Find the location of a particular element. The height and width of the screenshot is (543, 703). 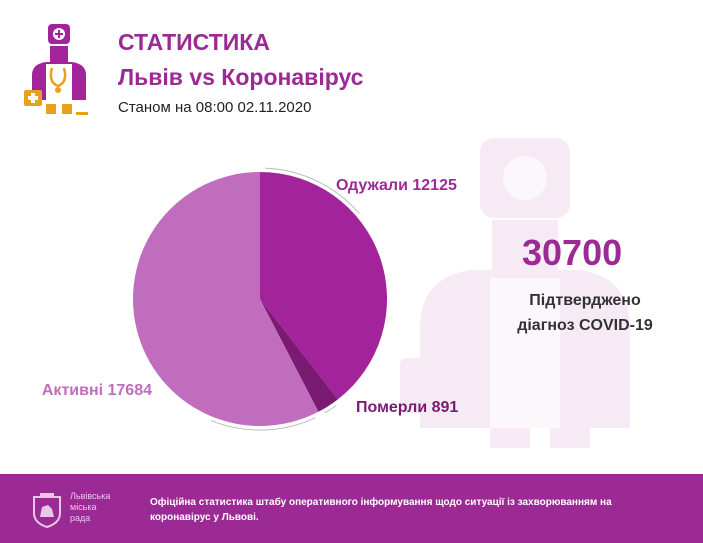

city-council-name: Львівська міська рада is located at coordinates (90, 507).